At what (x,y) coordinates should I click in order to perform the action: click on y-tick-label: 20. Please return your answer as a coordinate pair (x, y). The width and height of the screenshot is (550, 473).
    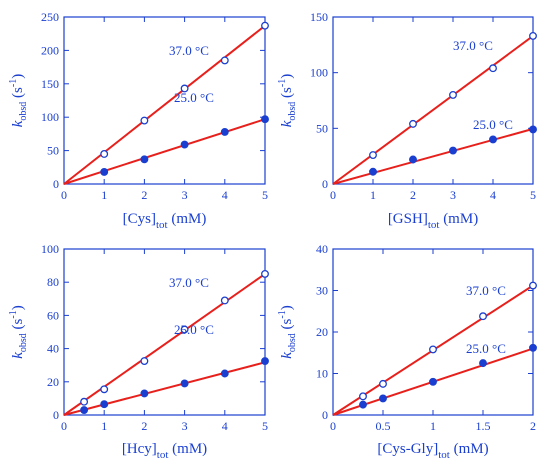
    Looking at the image, I should click on (53, 382).